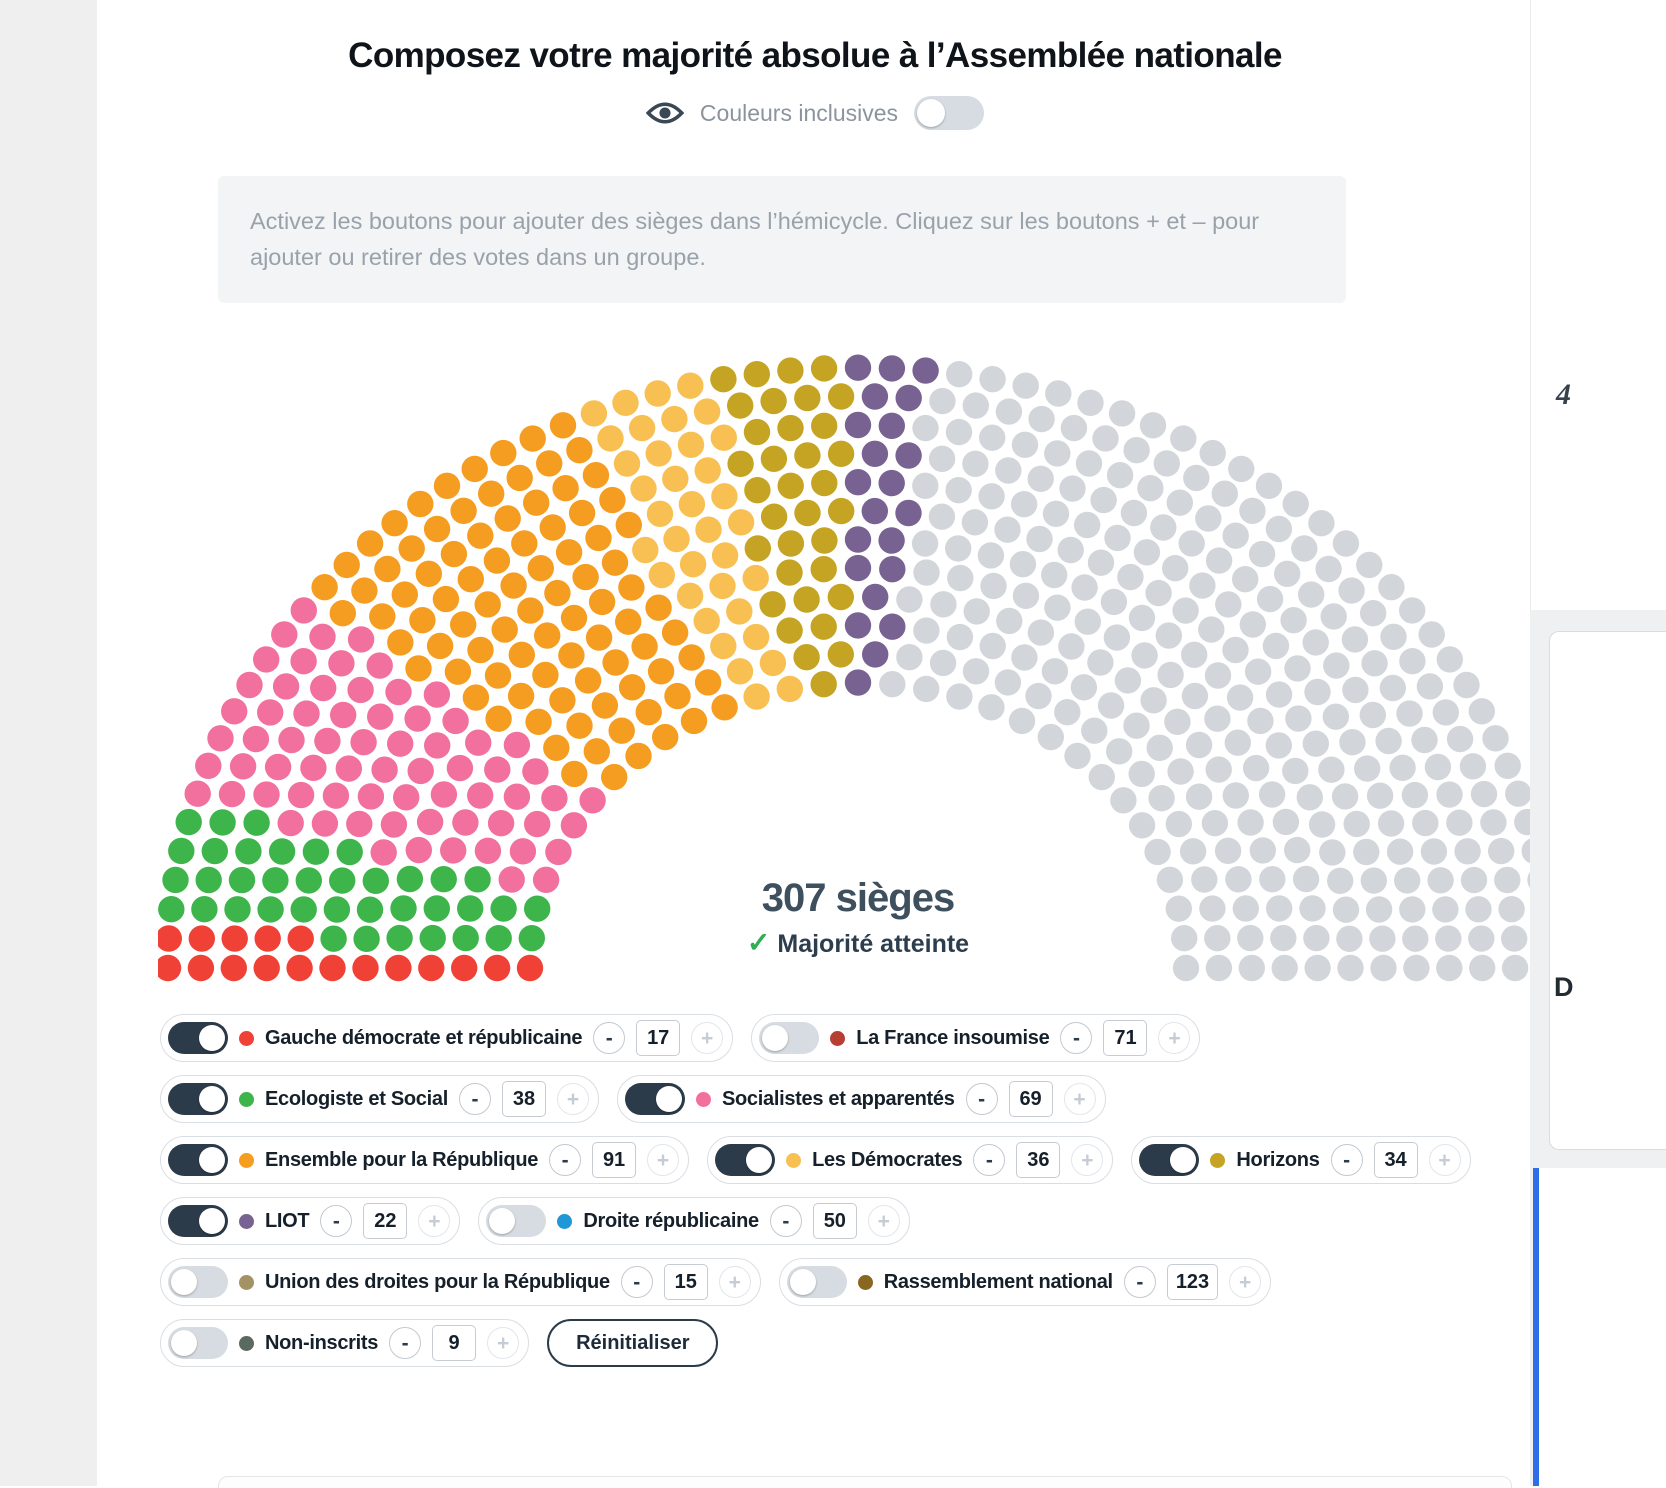 Image resolution: width=1666 pixels, height=1488 pixels. I want to click on group-count: 123, so click(1192, 1282).